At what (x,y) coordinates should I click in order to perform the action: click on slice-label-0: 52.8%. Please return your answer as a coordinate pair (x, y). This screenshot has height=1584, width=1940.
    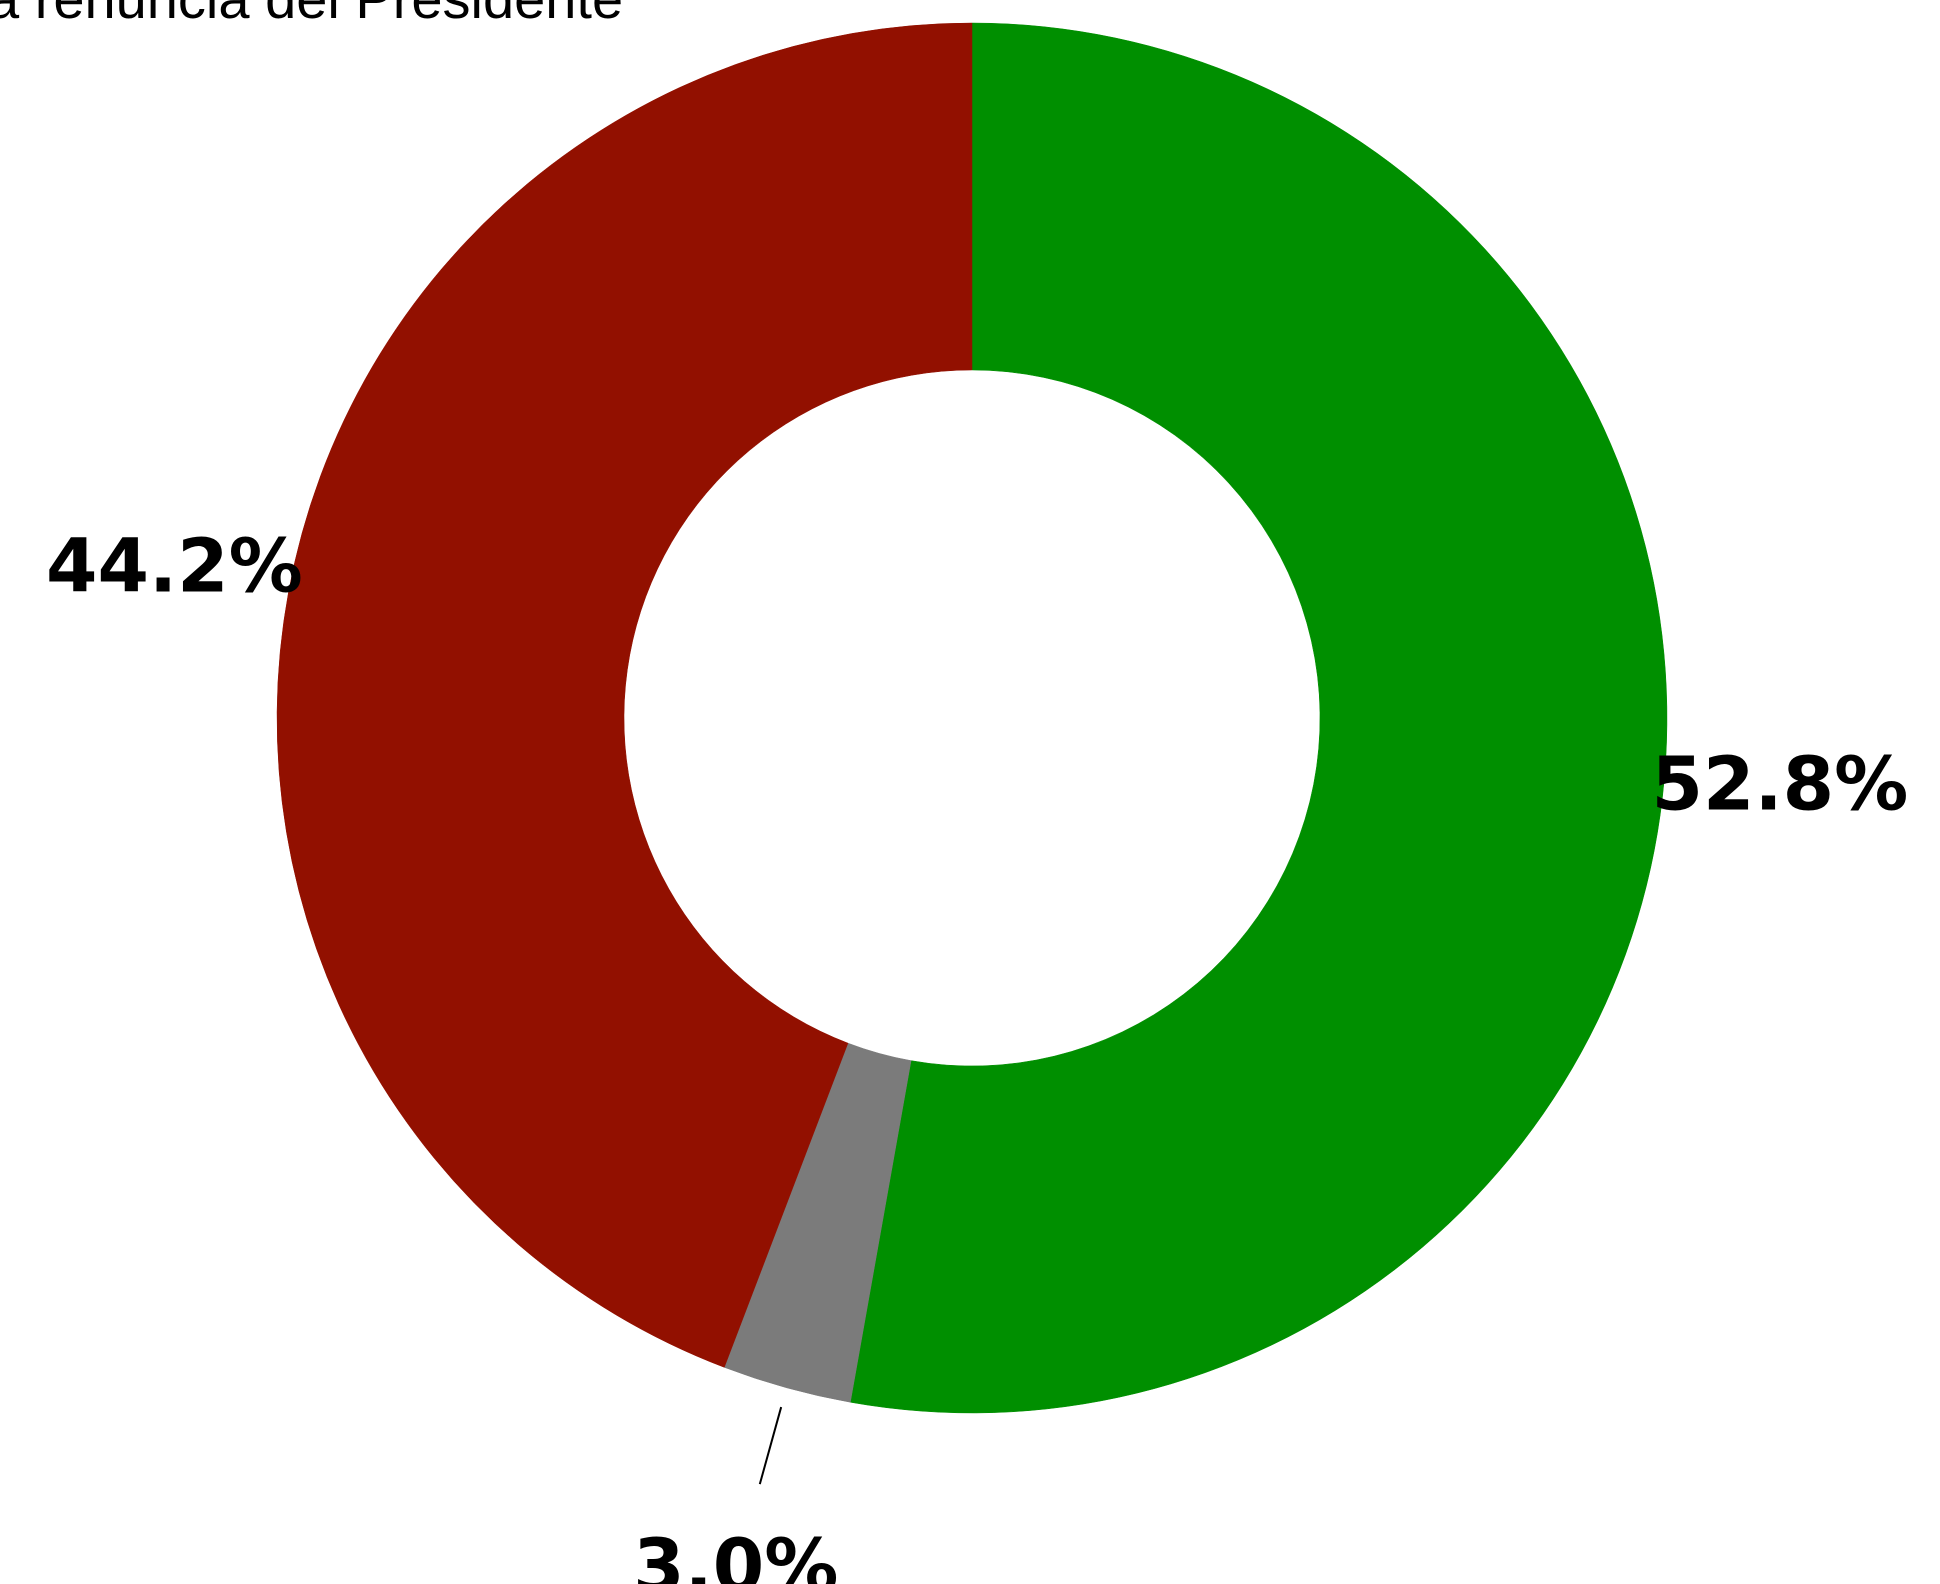
    Looking at the image, I should click on (1779, 785).